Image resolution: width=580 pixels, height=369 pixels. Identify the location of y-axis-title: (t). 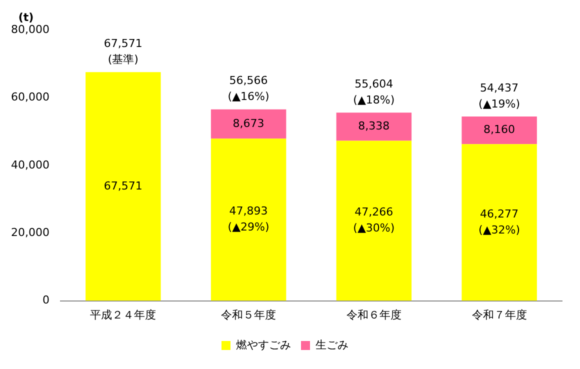
(26, 17).